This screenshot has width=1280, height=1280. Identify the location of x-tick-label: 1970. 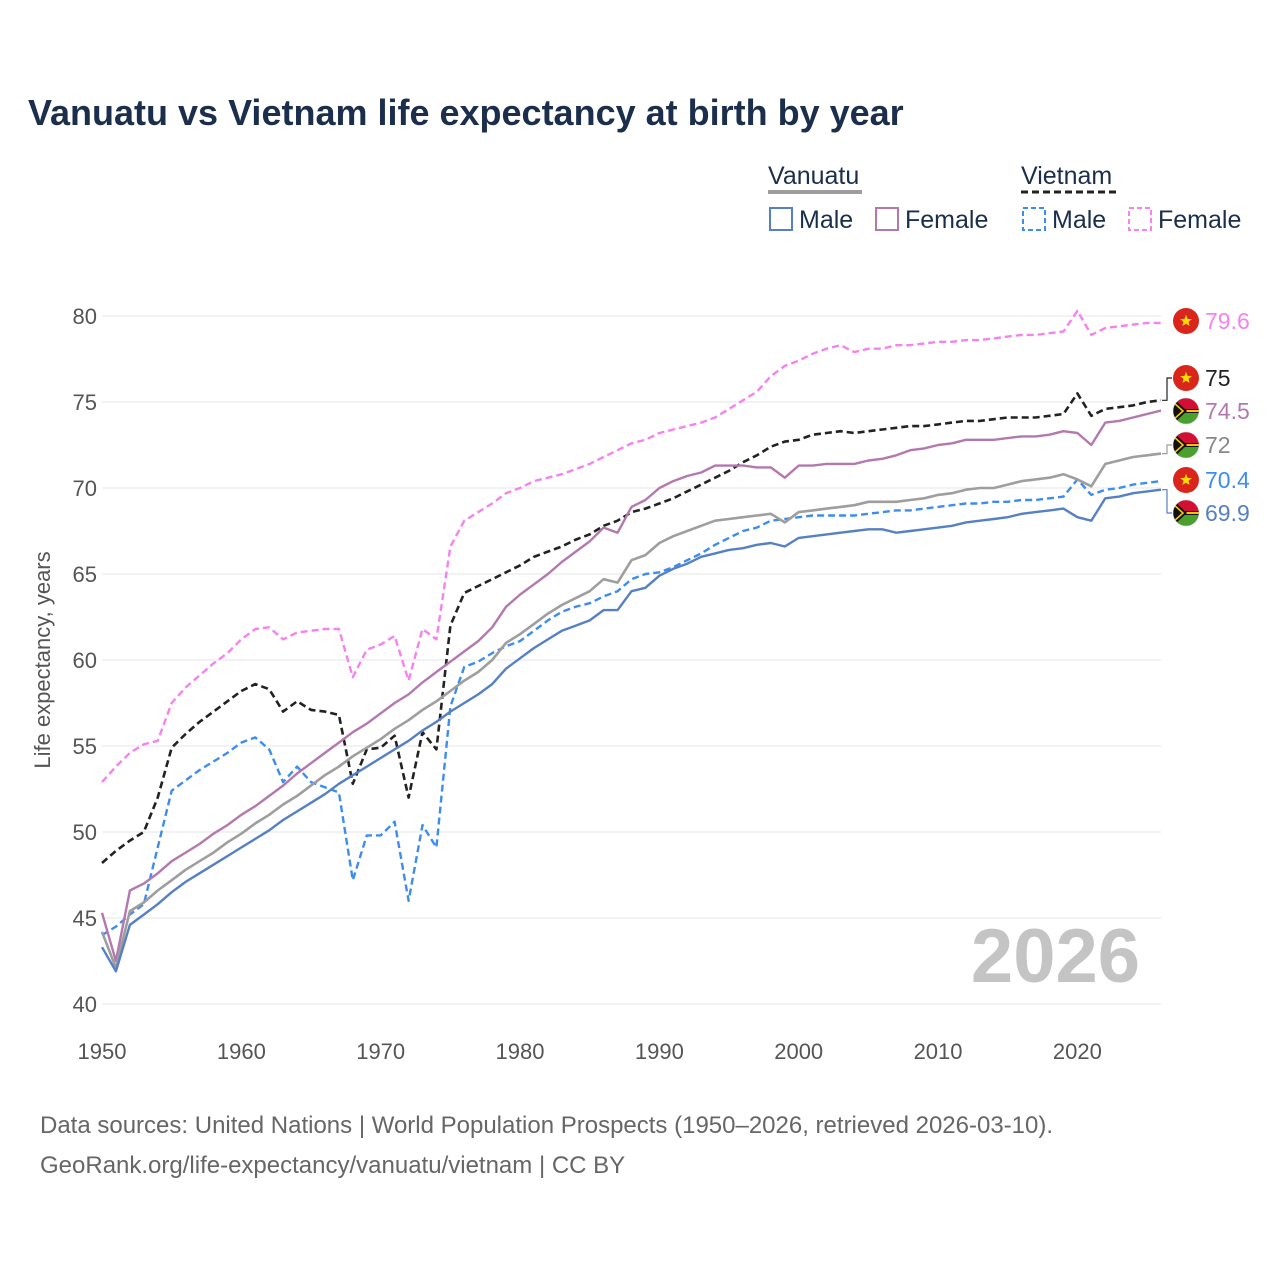
(380, 1051).